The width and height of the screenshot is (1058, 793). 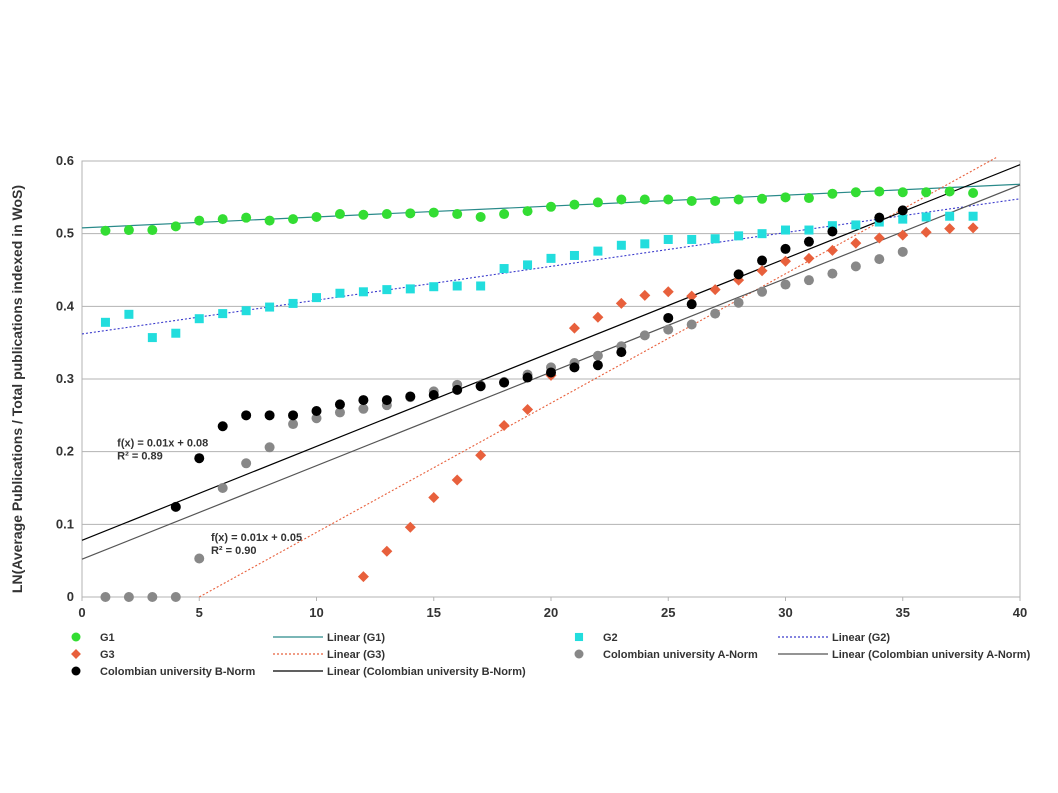 What do you see at coordinates (356, 655) in the screenshot?
I see `legend-label: Linear (G3)` at bounding box center [356, 655].